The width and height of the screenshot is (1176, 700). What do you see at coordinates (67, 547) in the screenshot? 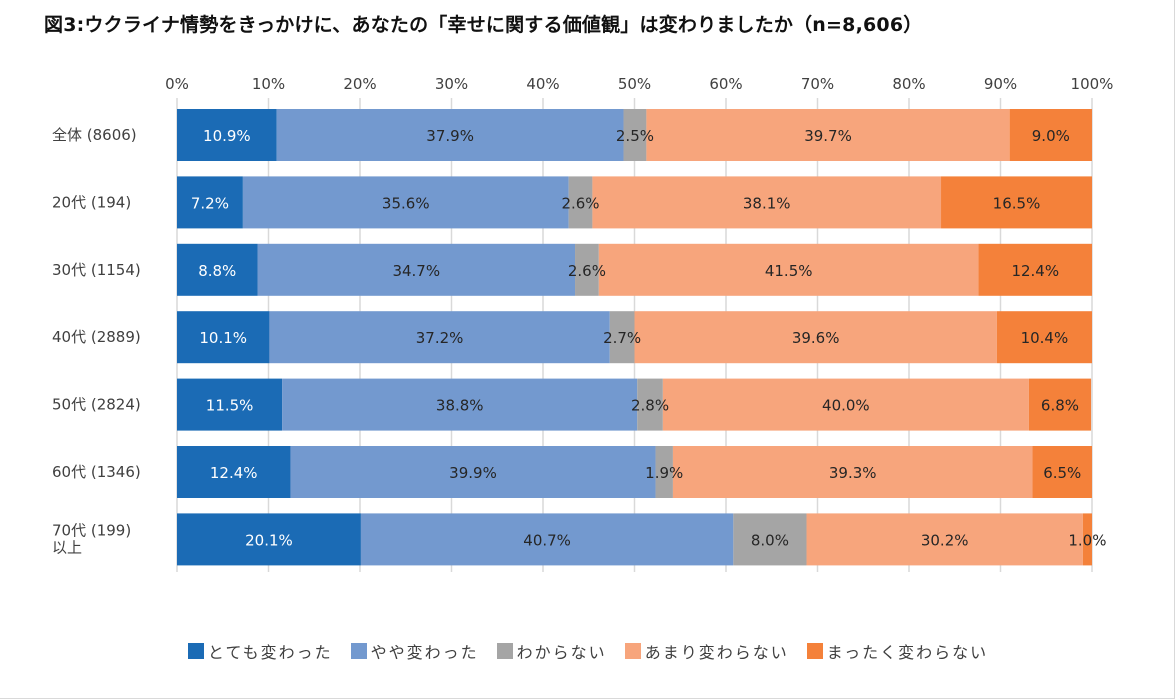
I see `category-label-line: 以上` at bounding box center [67, 547].